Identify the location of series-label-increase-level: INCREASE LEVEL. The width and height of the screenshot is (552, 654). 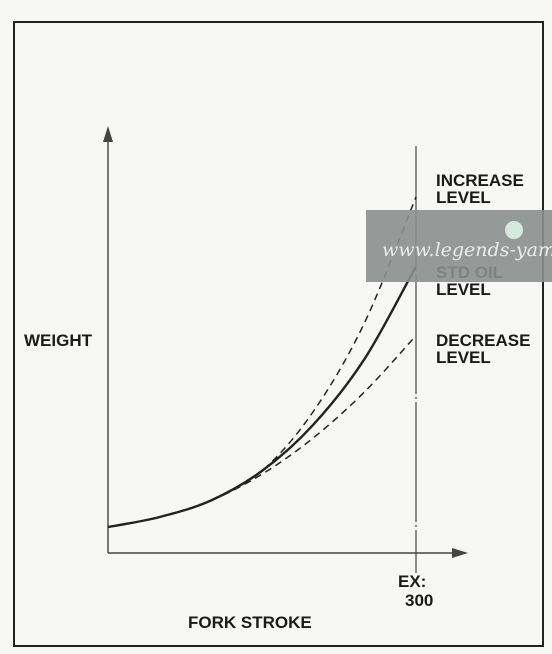
(480, 189).